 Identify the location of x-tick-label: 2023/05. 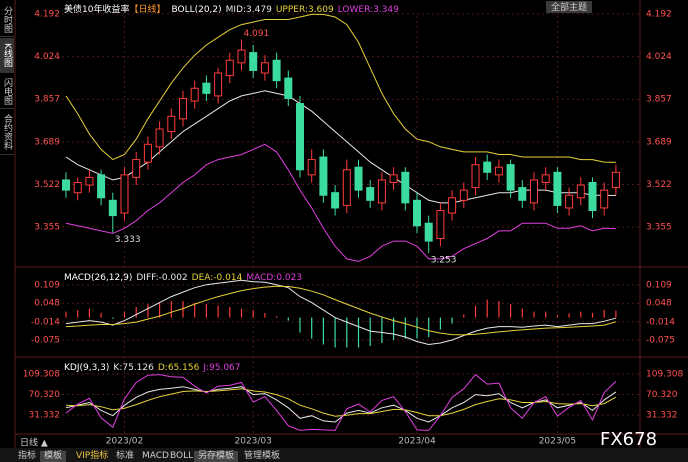
(557, 442).